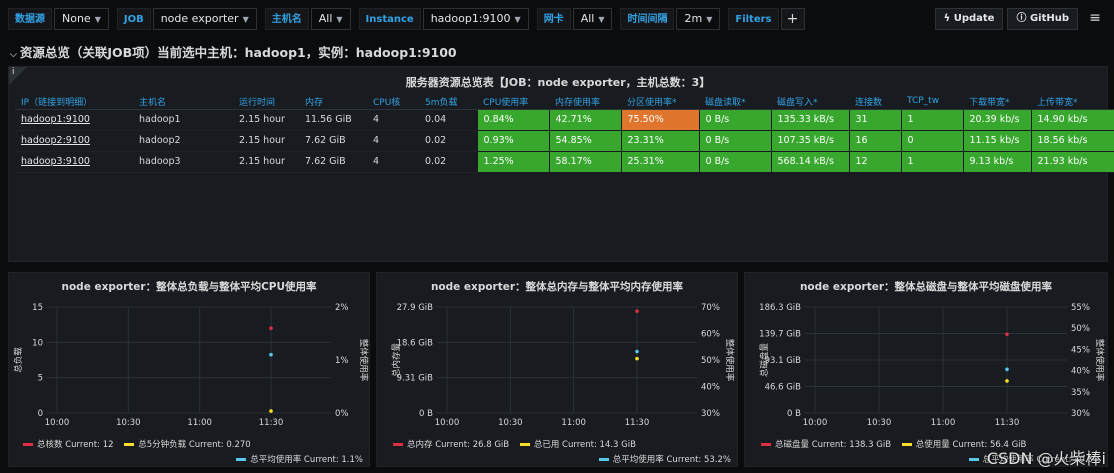 This screenshot has height=473, width=1114. I want to click on col-header: 运行时间, so click(266, 102).